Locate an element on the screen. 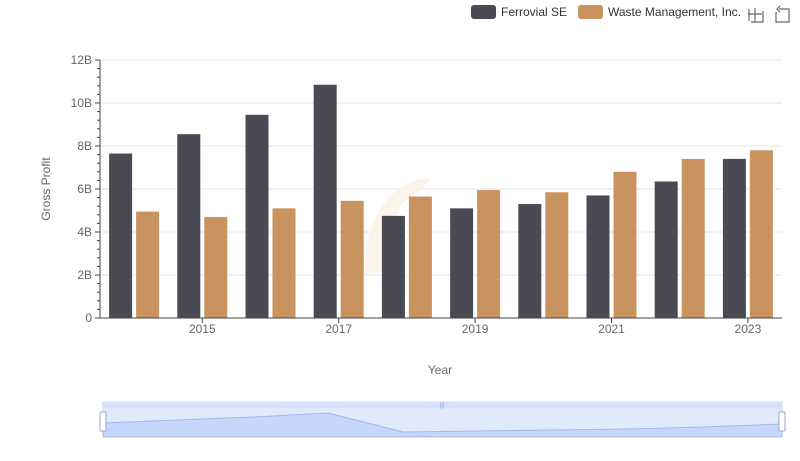 The height and width of the screenshot is (461, 800). bar-waste-management-2023 is located at coordinates (761, 234).